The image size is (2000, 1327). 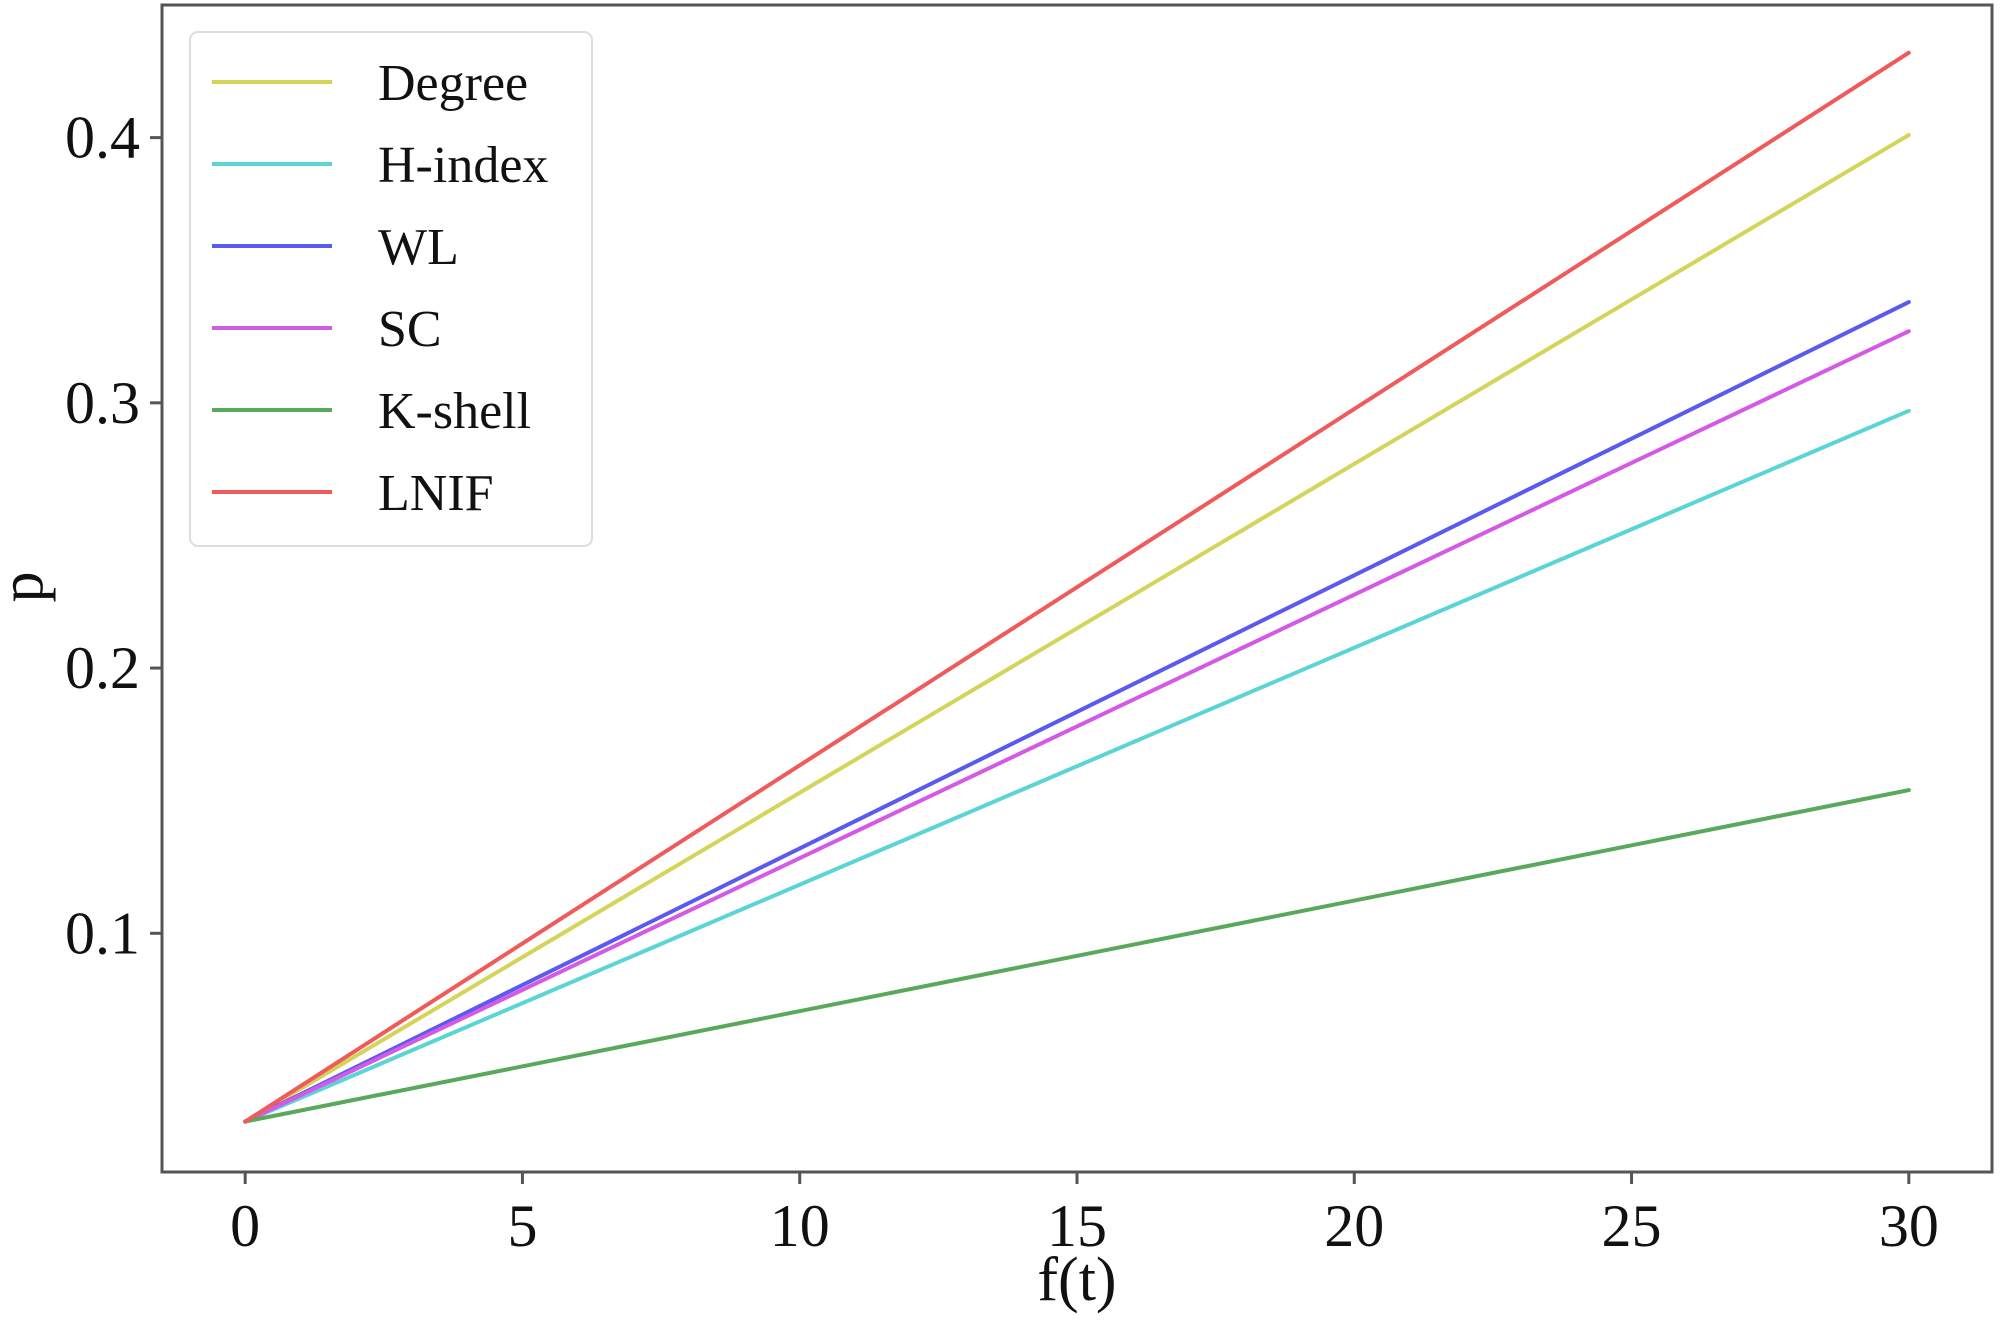 I want to click on x-tick-label: 20, so click(x=1354, y=1226).